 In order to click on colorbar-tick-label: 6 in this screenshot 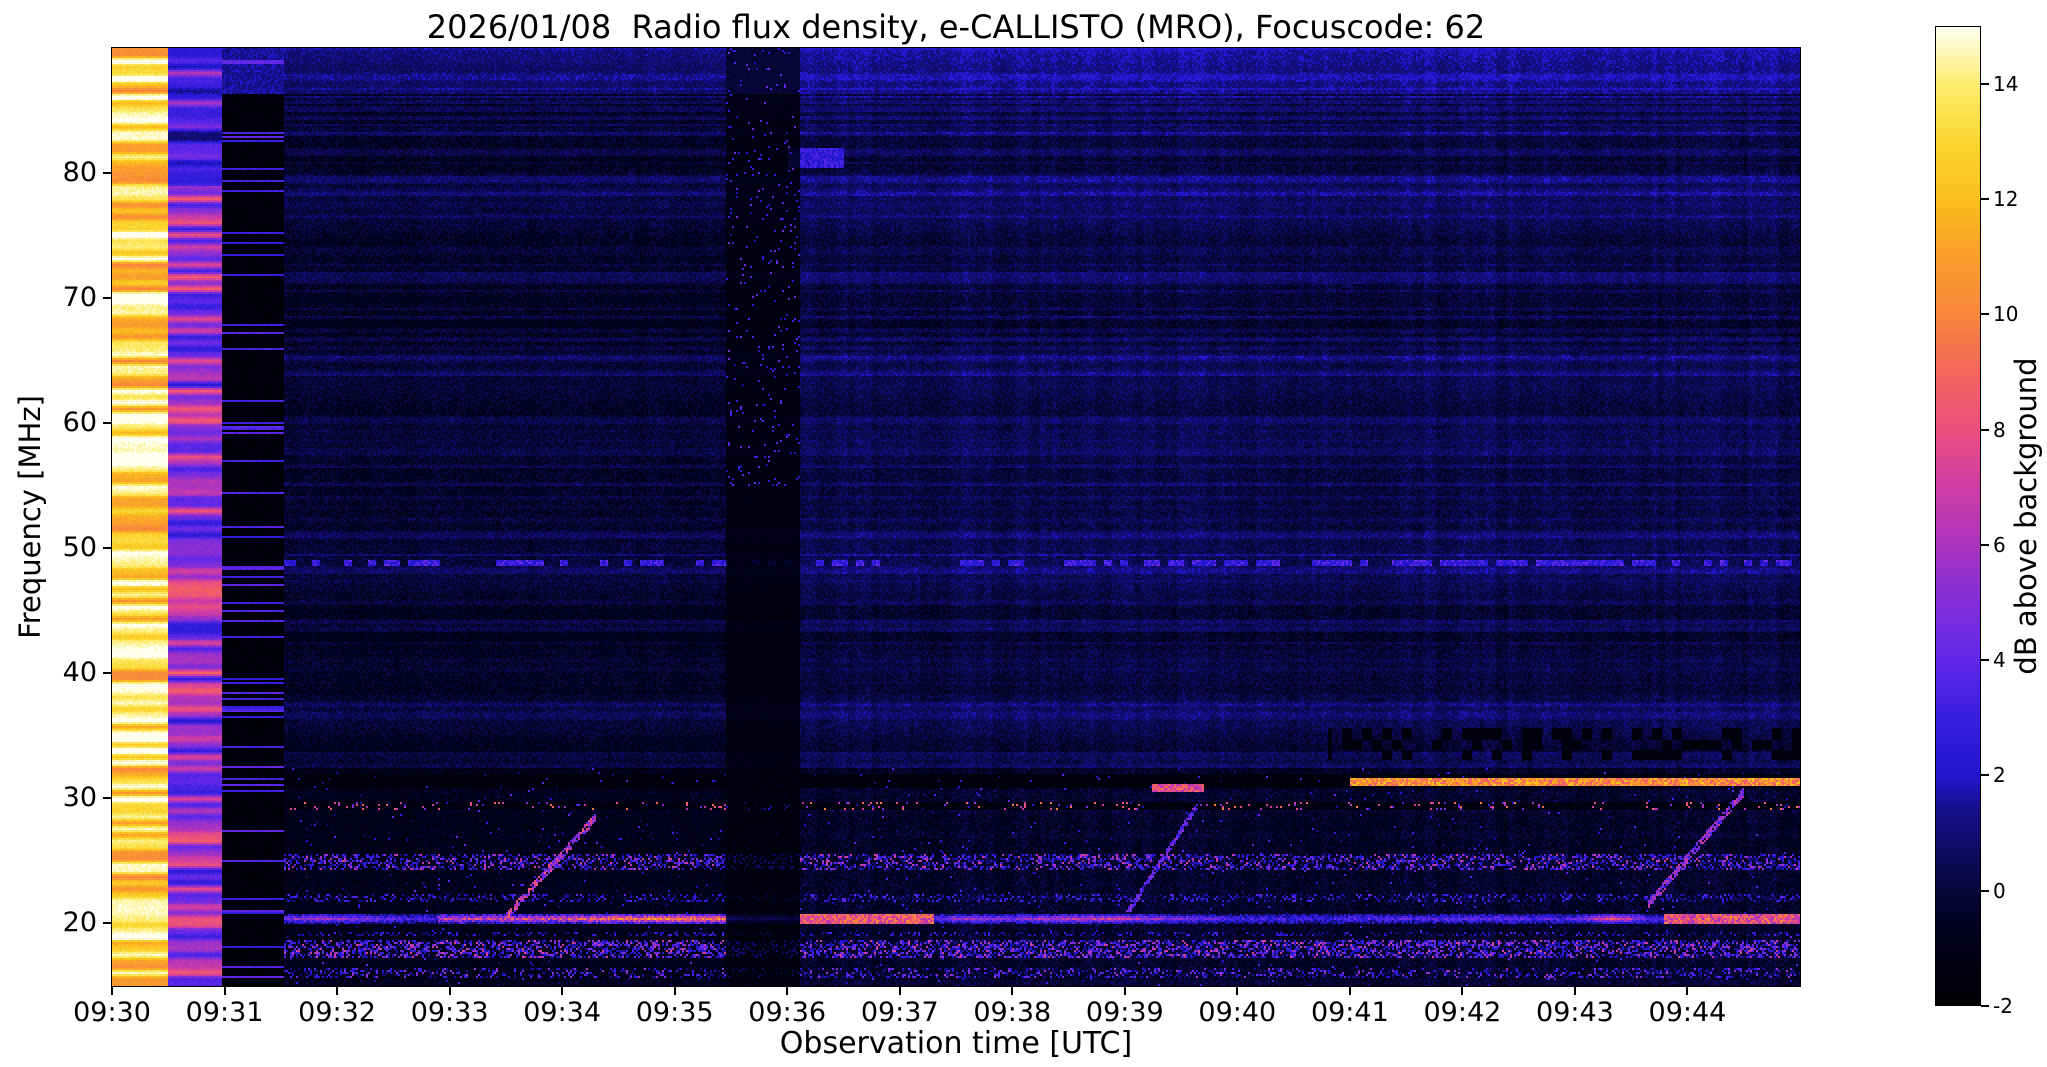, I will do `click(1999, 544)`.